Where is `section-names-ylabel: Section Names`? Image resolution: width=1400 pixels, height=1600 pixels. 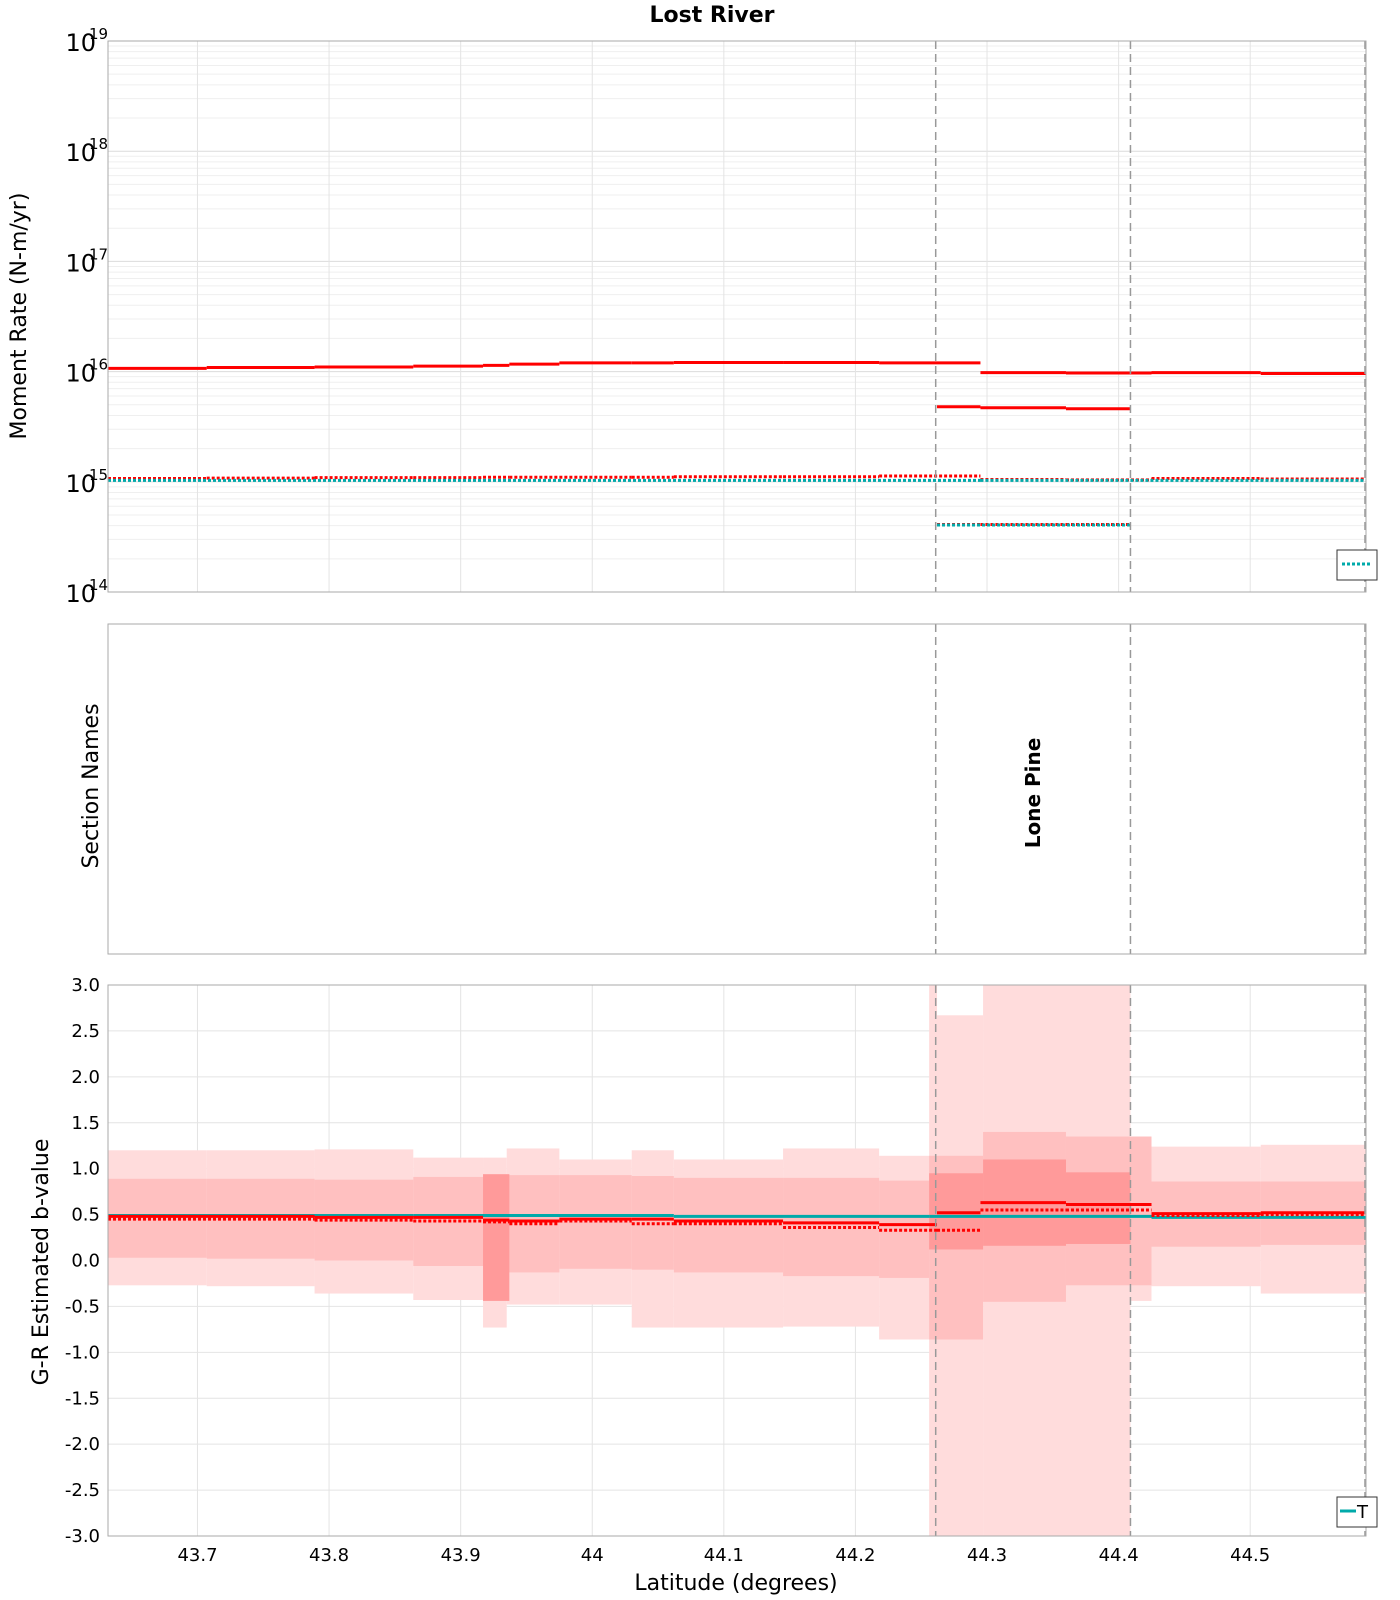 section-names-ylabel: Section Names is located at coordinates (91, 785).